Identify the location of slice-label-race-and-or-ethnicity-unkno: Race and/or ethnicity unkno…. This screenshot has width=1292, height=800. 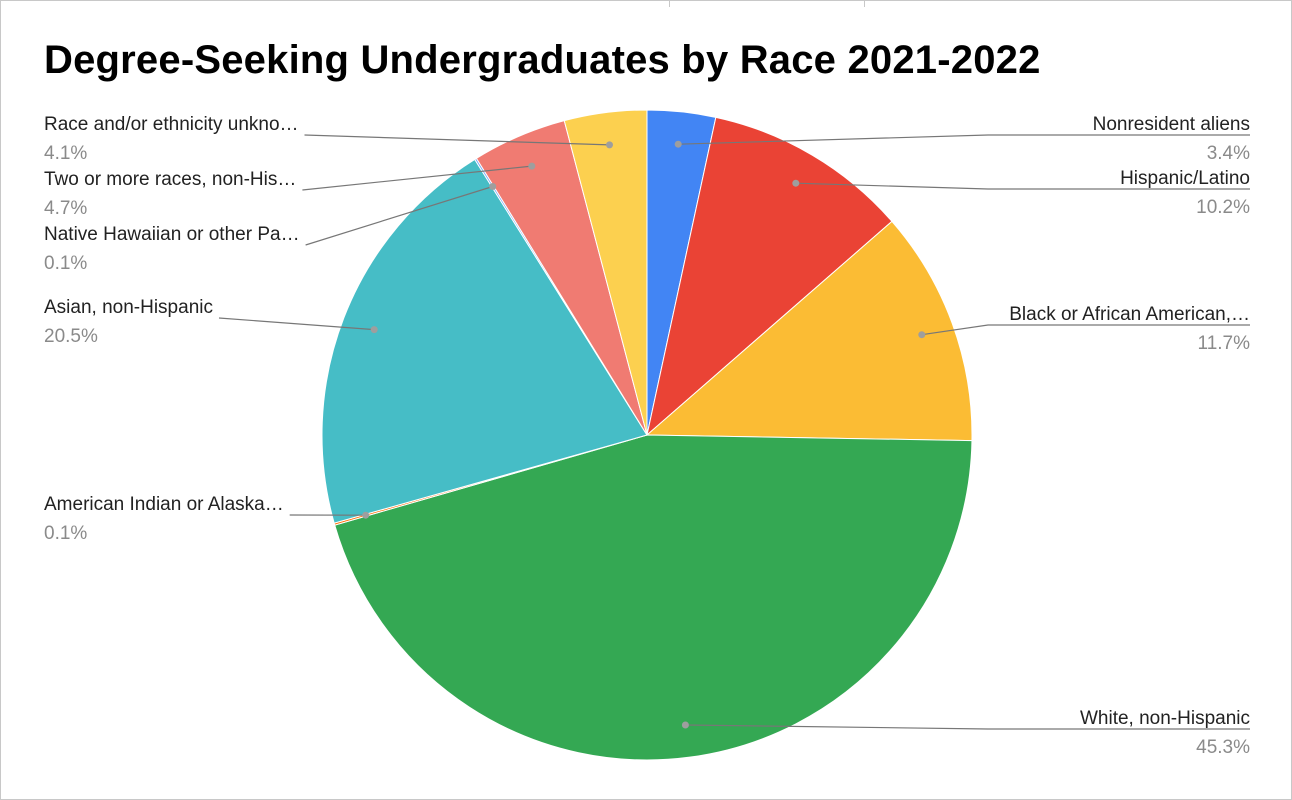
(171, 124).